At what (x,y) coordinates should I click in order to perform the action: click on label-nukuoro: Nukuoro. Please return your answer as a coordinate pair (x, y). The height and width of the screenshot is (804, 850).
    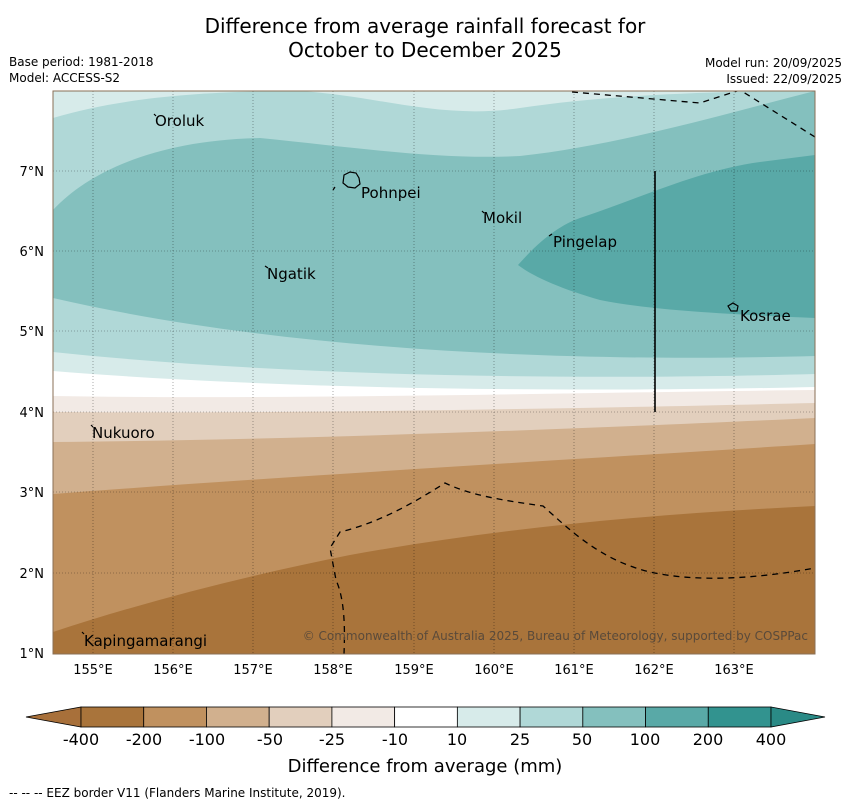
    Looking at the image, I should click on (123, 433).